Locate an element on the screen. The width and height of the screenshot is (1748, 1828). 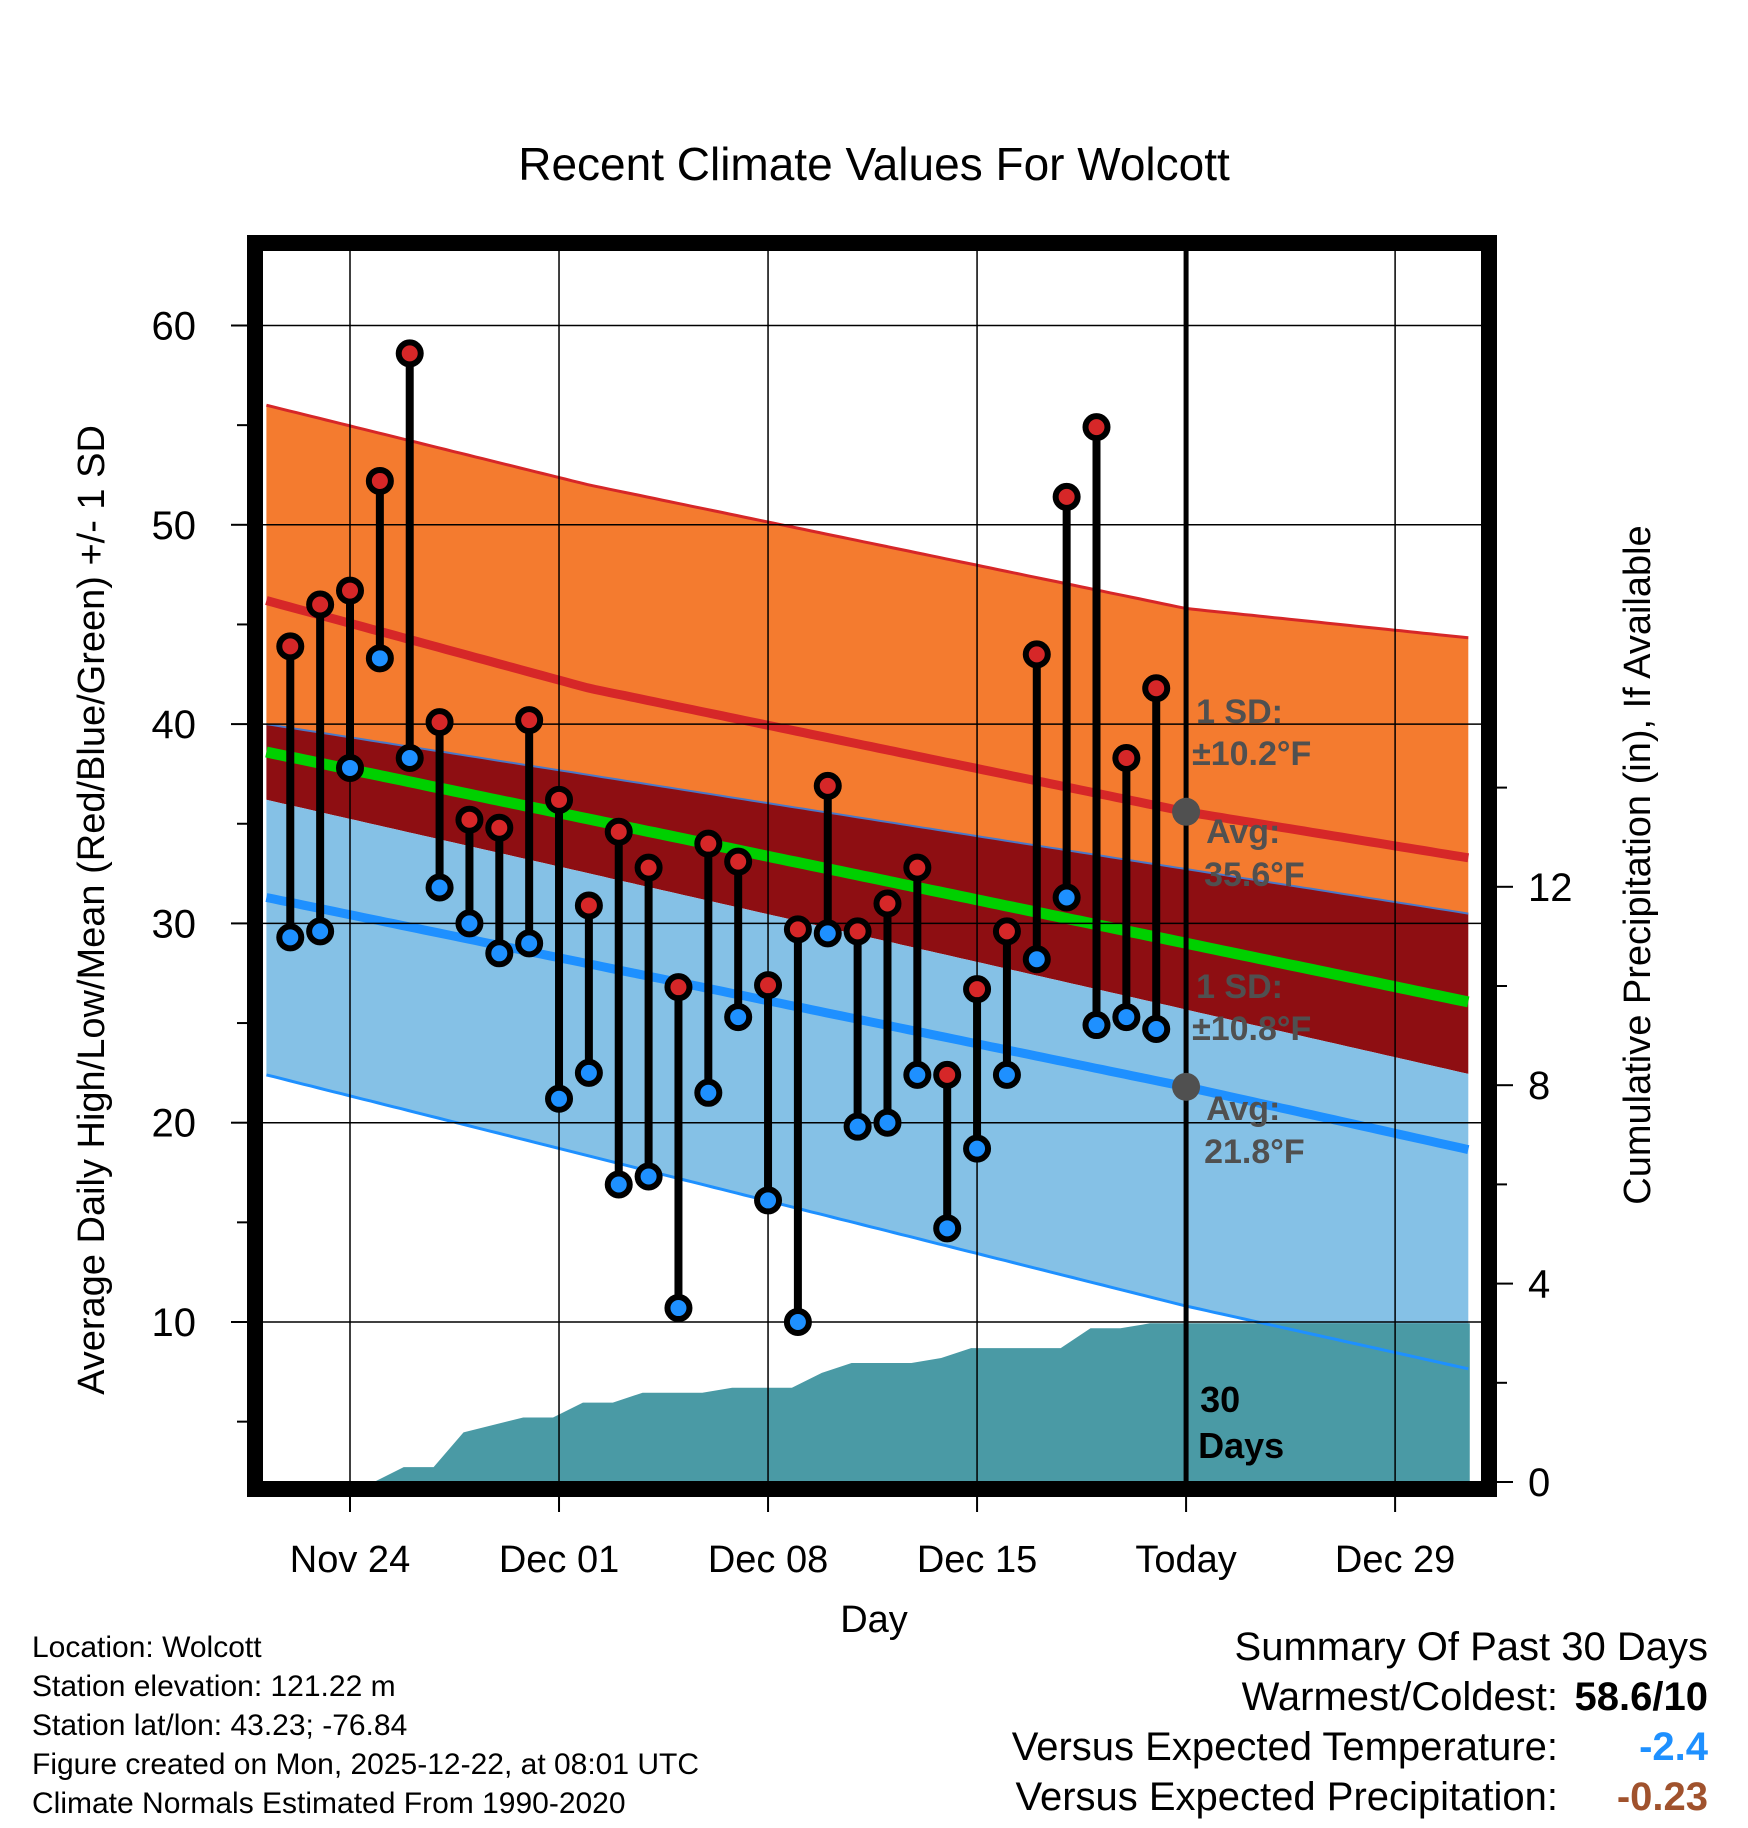
x-tick-label: Dec 08 is located at coordinates (768, 1560).